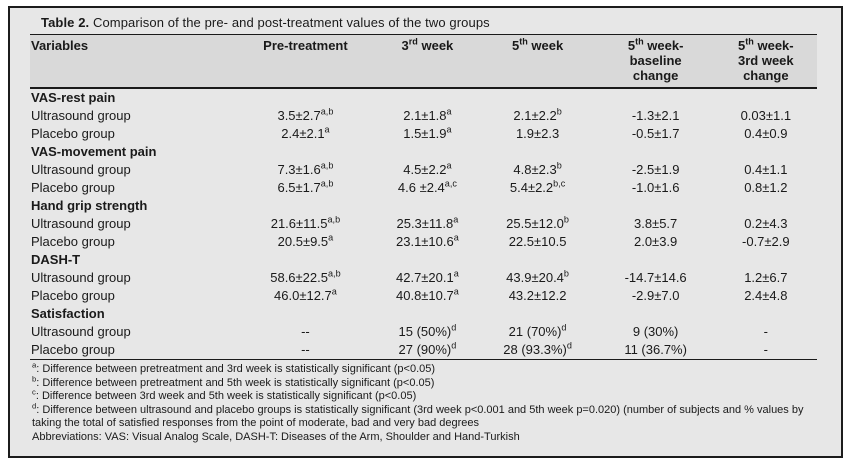  What do you see at coordinates (766, 223) in the screenshot?
I see `value-cell: 0.2±4.3` at bounding box center [766, 223].